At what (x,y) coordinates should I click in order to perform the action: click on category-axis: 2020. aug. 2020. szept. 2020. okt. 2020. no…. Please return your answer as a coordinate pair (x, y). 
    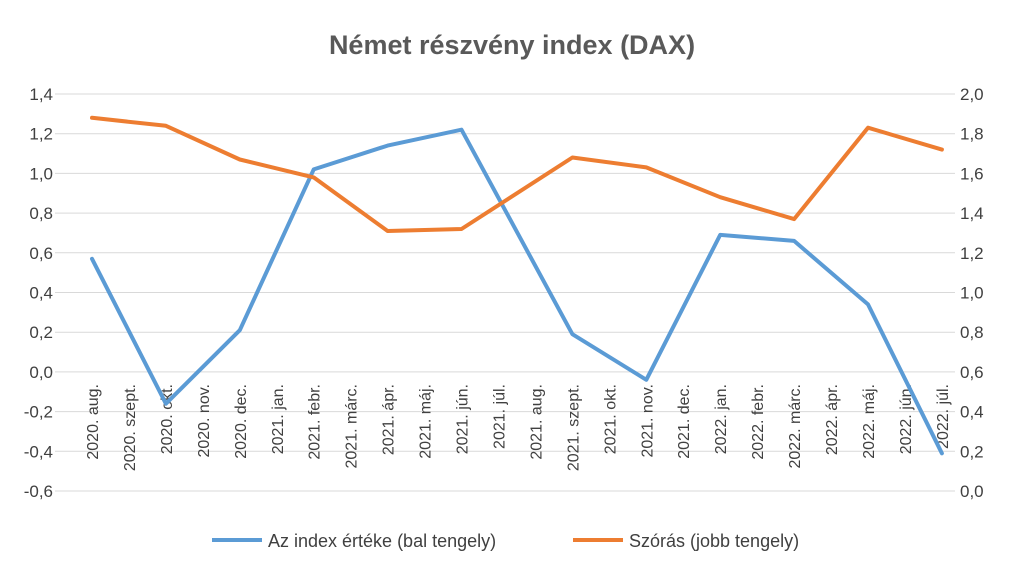
    Looking at the image, I should click on (518, 427).